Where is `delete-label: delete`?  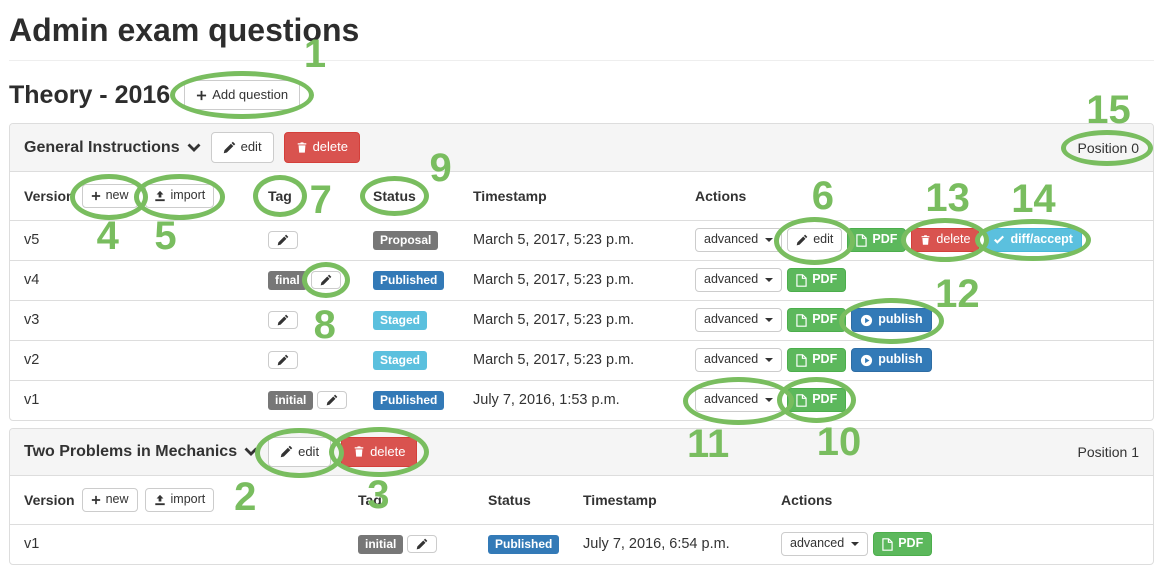
delete-label: delete is located at coordinates (953, 239).